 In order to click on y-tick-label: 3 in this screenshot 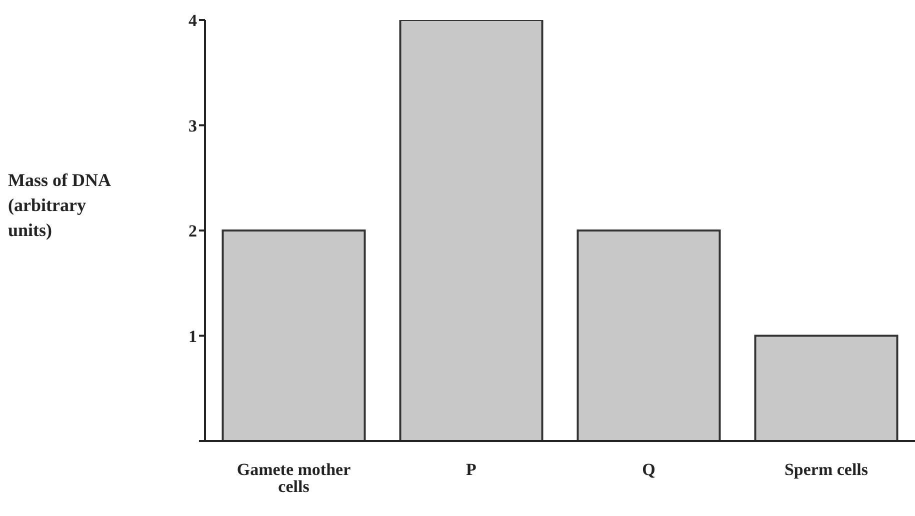, I will do `click(192, 126)`.